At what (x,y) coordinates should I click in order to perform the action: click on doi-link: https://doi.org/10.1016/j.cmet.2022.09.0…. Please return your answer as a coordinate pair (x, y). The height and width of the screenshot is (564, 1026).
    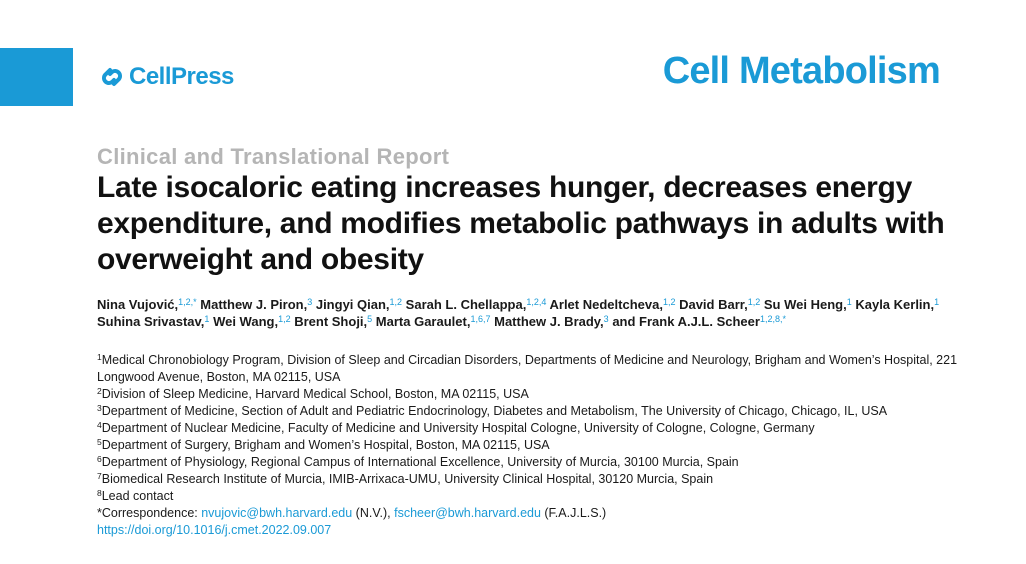
    Looking at the image, I should click on (214, 530).